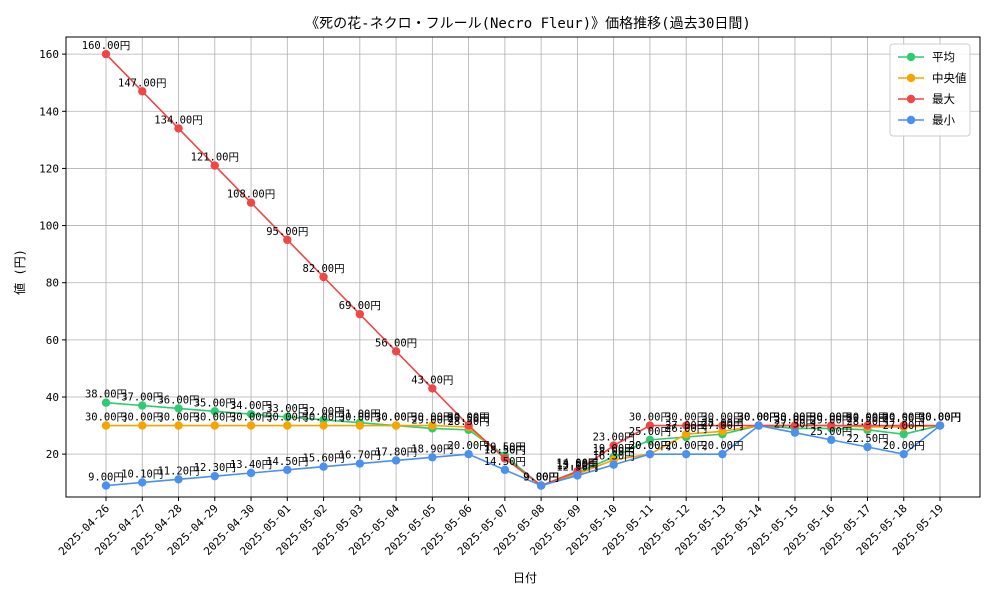 The image size is (1000, 600). Describe the element at coordinates (287, 232) in the screenshot. I see `data-label: 95.00円` at that location.